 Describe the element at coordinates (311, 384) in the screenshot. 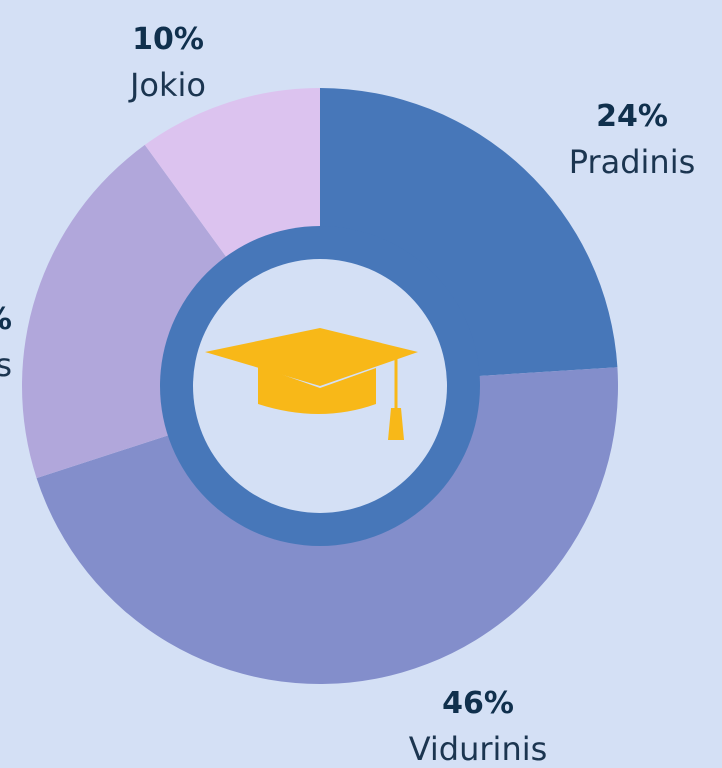

I see `graduation-cap-icon` at that location.